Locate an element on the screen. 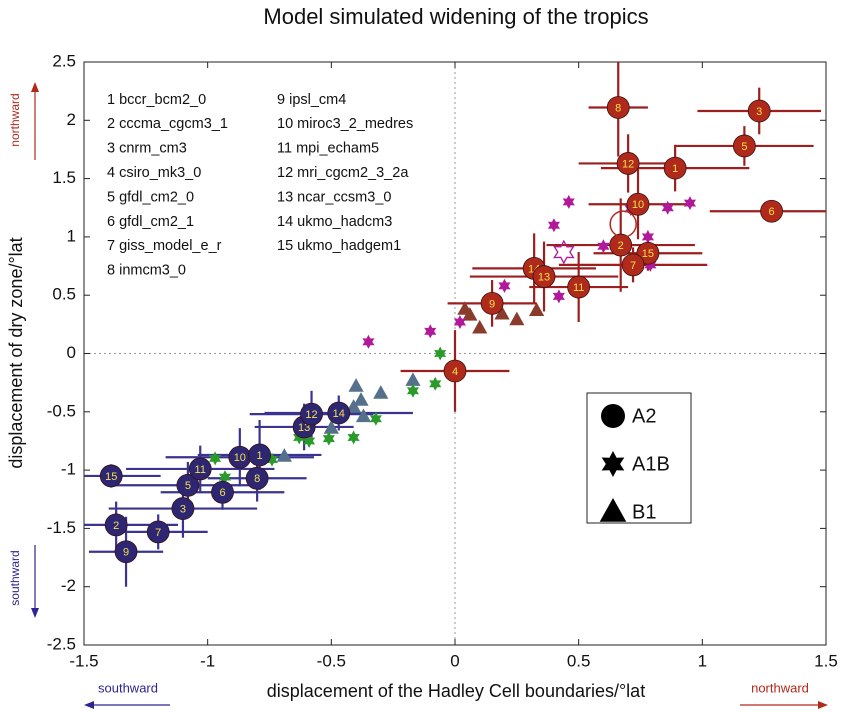  point-label: 13 is located at coordinates (544, 277).